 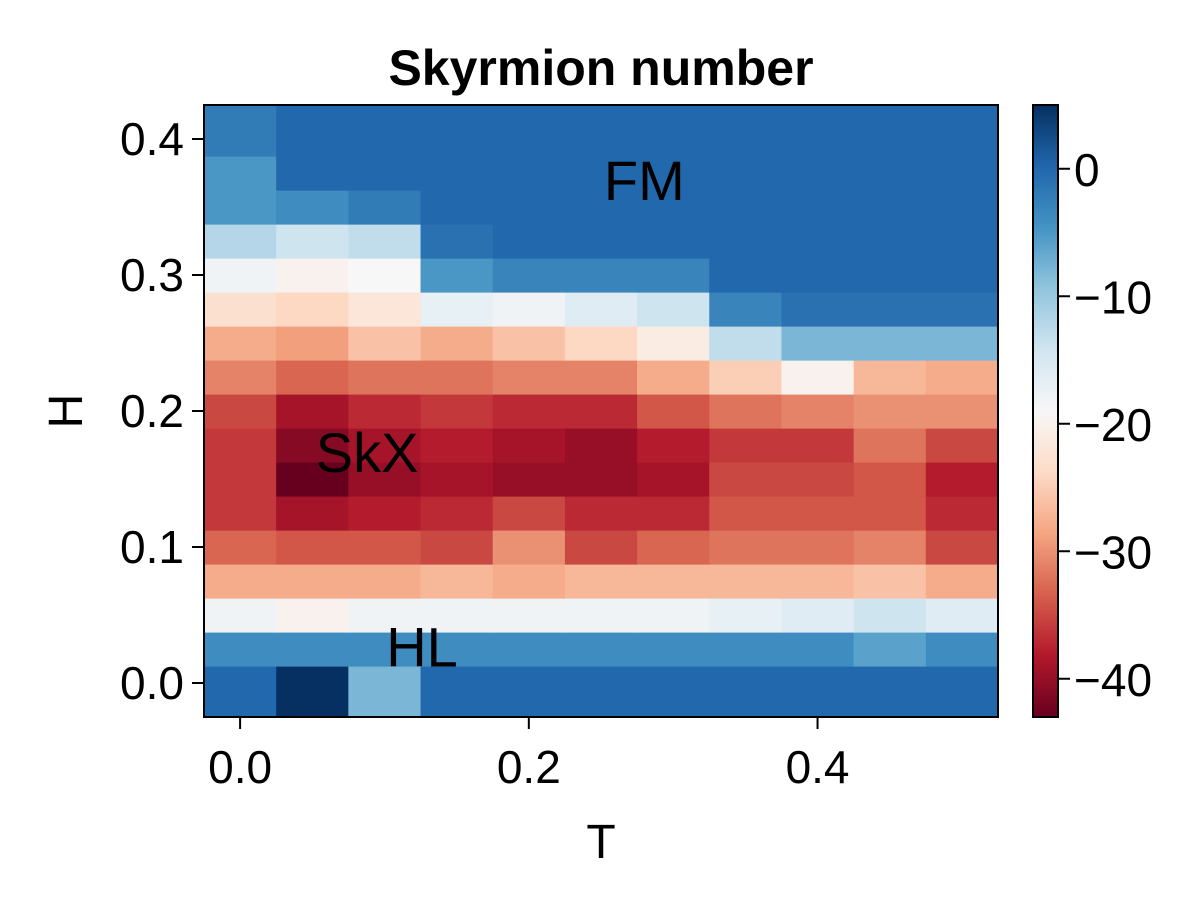 I want to click on annotation-fm: FM, so click(x=644, y=180).